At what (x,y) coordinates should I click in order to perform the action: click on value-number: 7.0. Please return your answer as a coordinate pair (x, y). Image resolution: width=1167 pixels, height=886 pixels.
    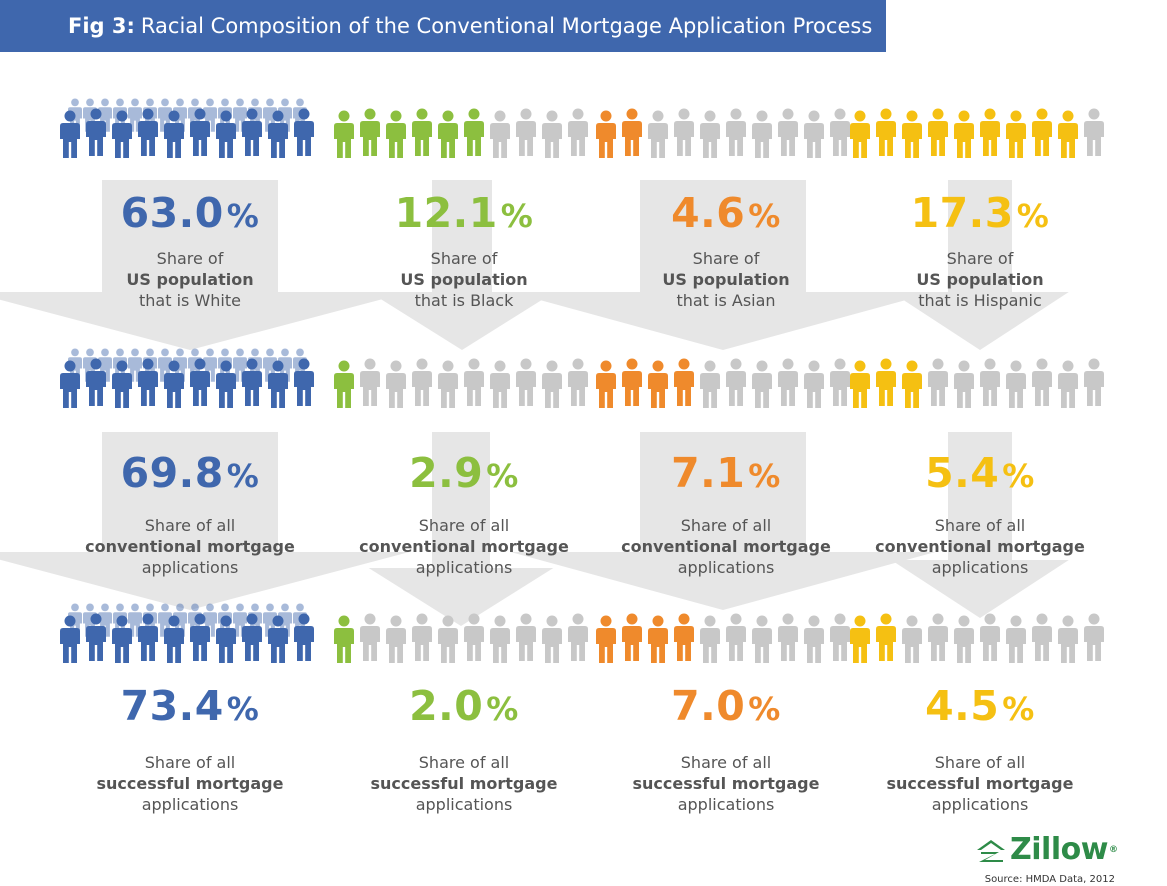
    Looking at the image, I should click on (708, 706).